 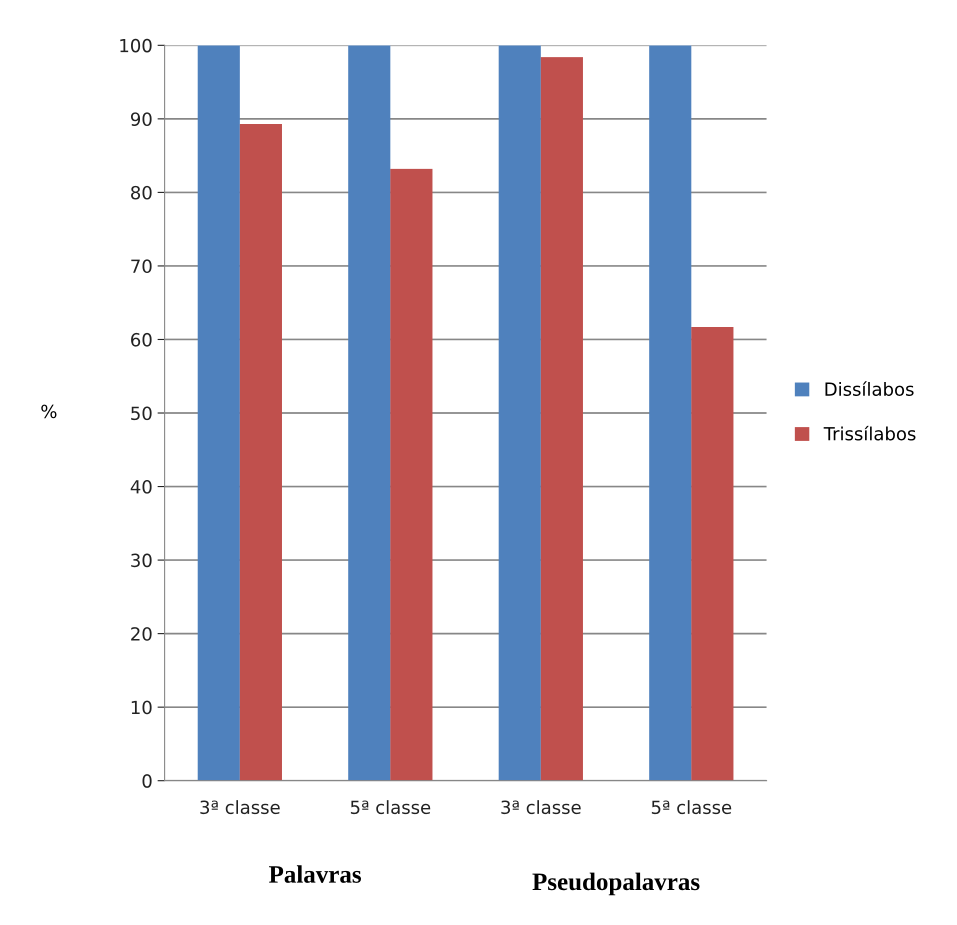 I want to click on y-tick-label: 20, so click(x=141, y=634).